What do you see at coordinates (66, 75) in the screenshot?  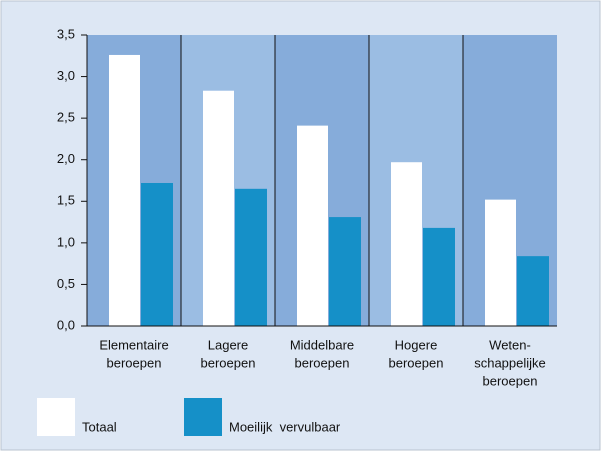 I see `y-tick-label: 3,0` at bounding box center [66, 75].